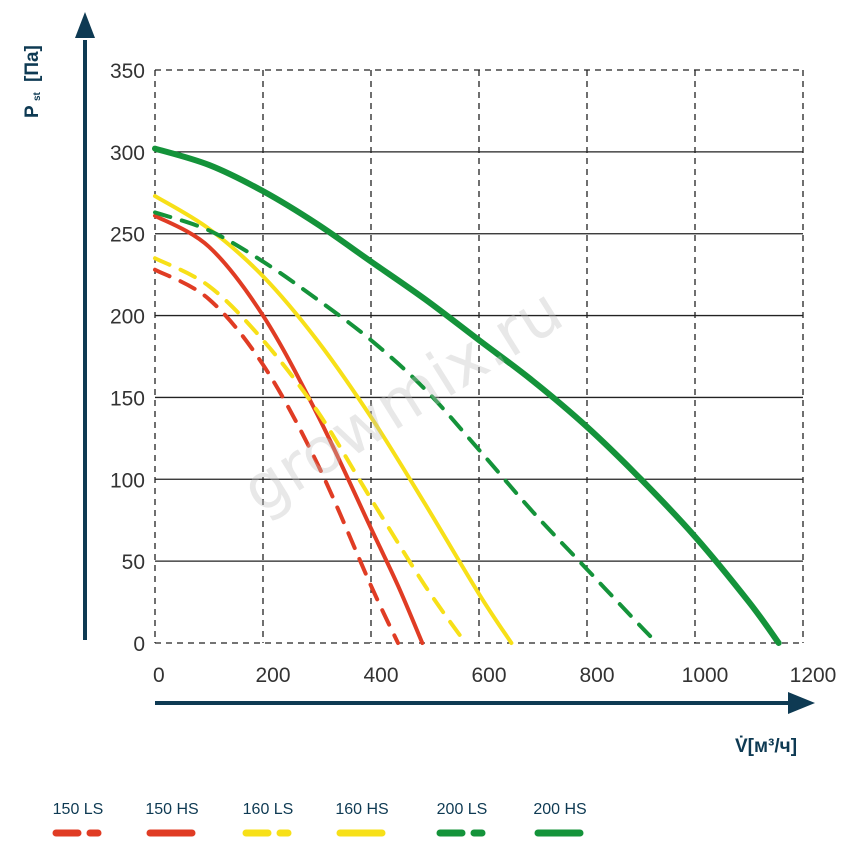 The width and height of the screenshot is (850, 850). Describe the element at coordinates (801, 703) in the screenshot. I see `x-axis-arrowhead` at that location.